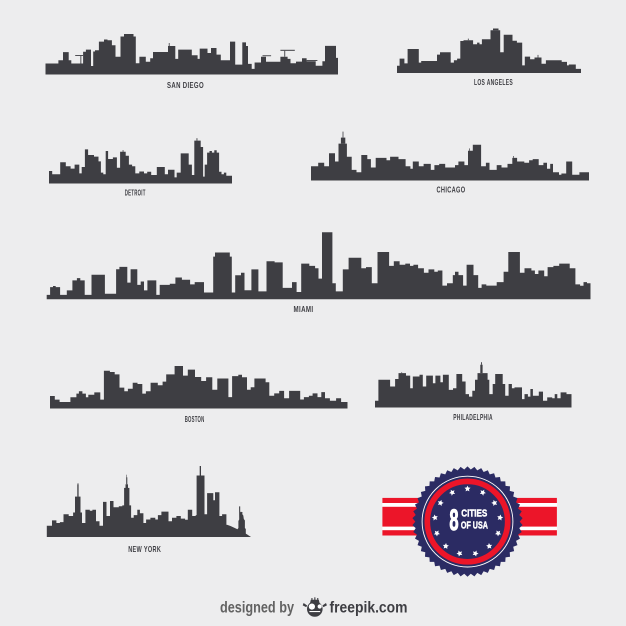  Describe the element at coordinates (451, 189) in the screenshot. I see `svg-text: CHICAGO` at that location.